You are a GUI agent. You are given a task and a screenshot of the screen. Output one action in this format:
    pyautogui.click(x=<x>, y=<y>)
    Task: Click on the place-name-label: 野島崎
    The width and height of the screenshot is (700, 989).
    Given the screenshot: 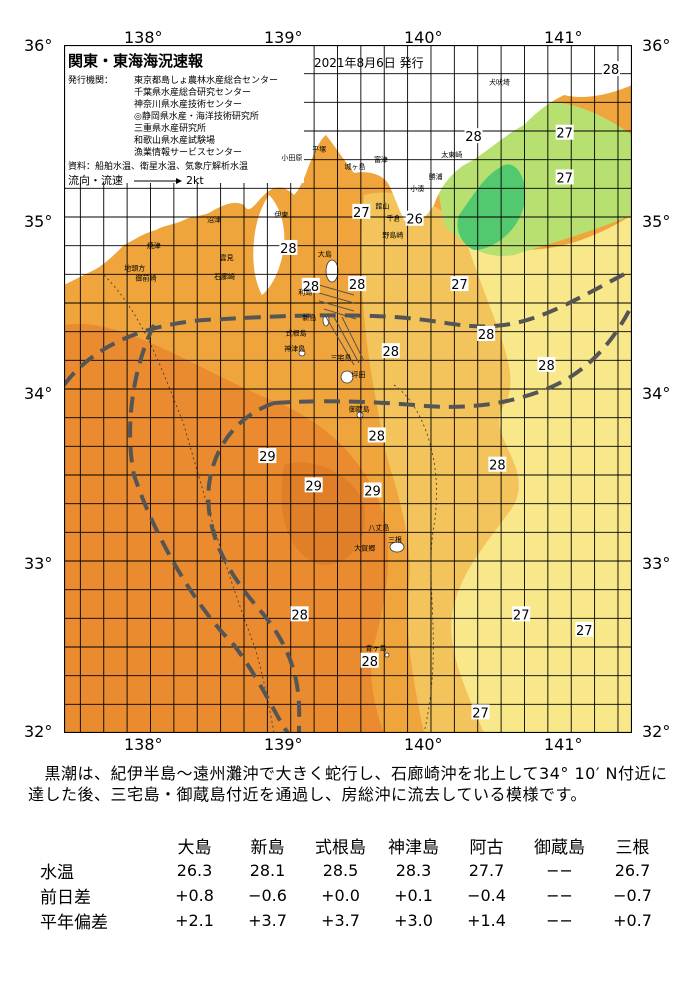 What is the action you would take?
    pyautogui.click(x=392, y=235)
    